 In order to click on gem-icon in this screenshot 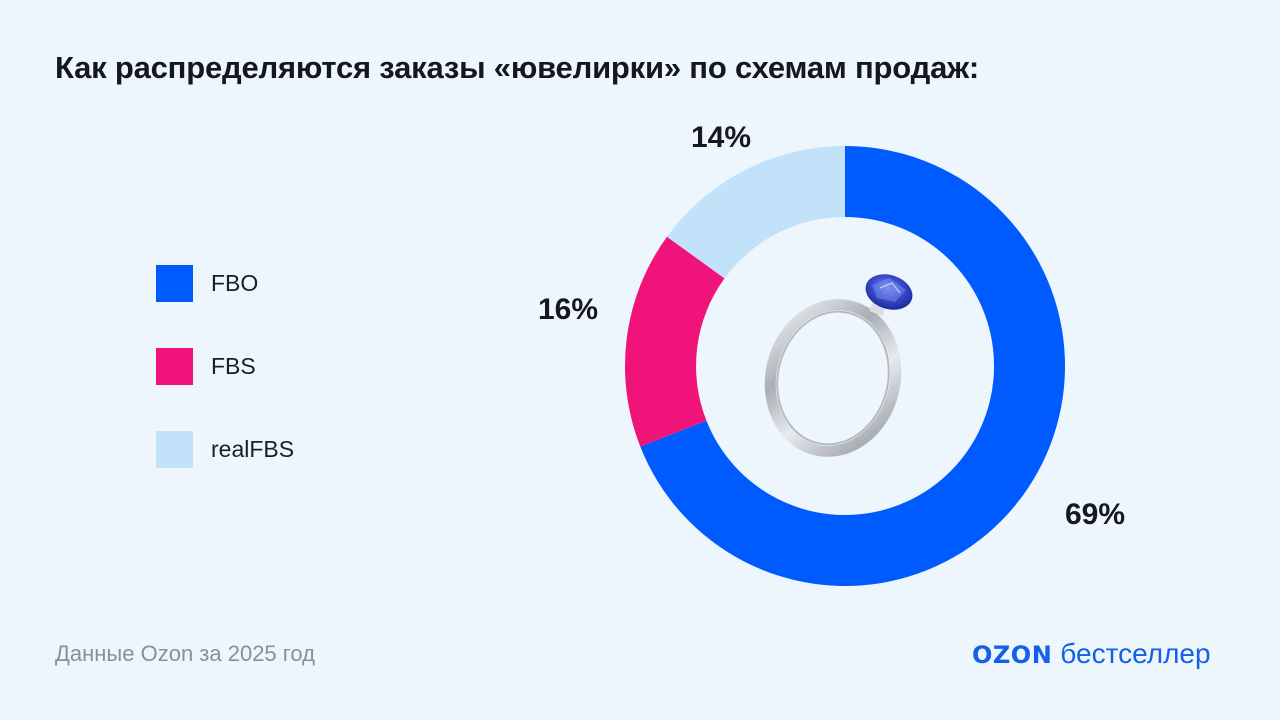, I will do `click(889, 292)`.